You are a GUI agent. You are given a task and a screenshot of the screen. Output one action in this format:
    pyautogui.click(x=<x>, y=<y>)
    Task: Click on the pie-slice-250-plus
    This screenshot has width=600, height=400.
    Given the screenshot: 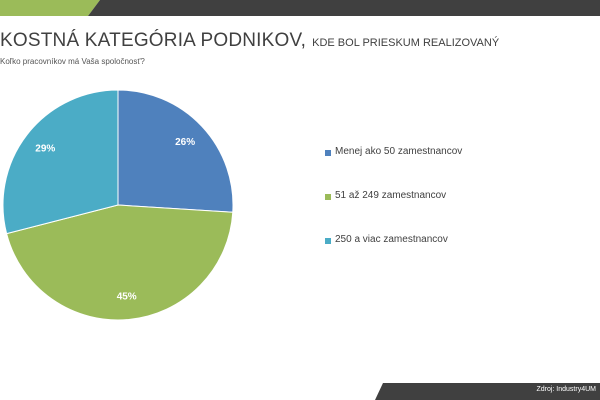 What is the action you would take?
    pyautogui.click(x=60, y=162)
    